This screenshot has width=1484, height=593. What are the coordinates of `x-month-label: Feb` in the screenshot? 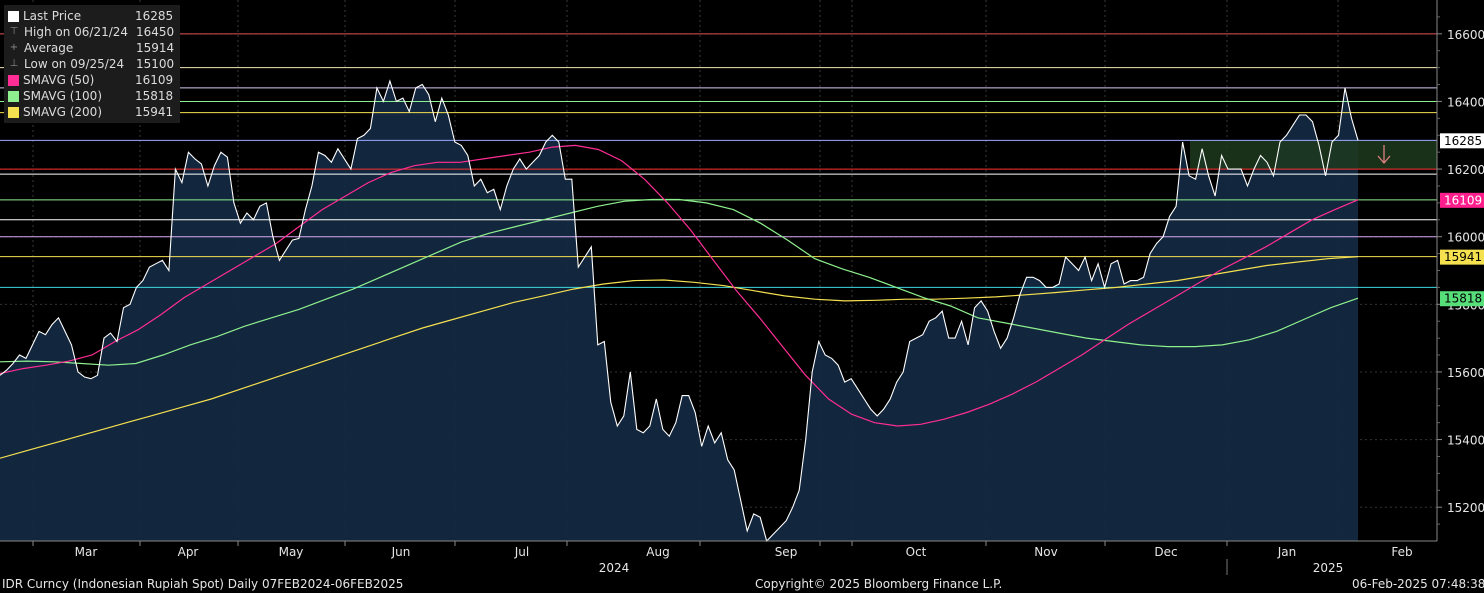 It's located at (1401, 552).